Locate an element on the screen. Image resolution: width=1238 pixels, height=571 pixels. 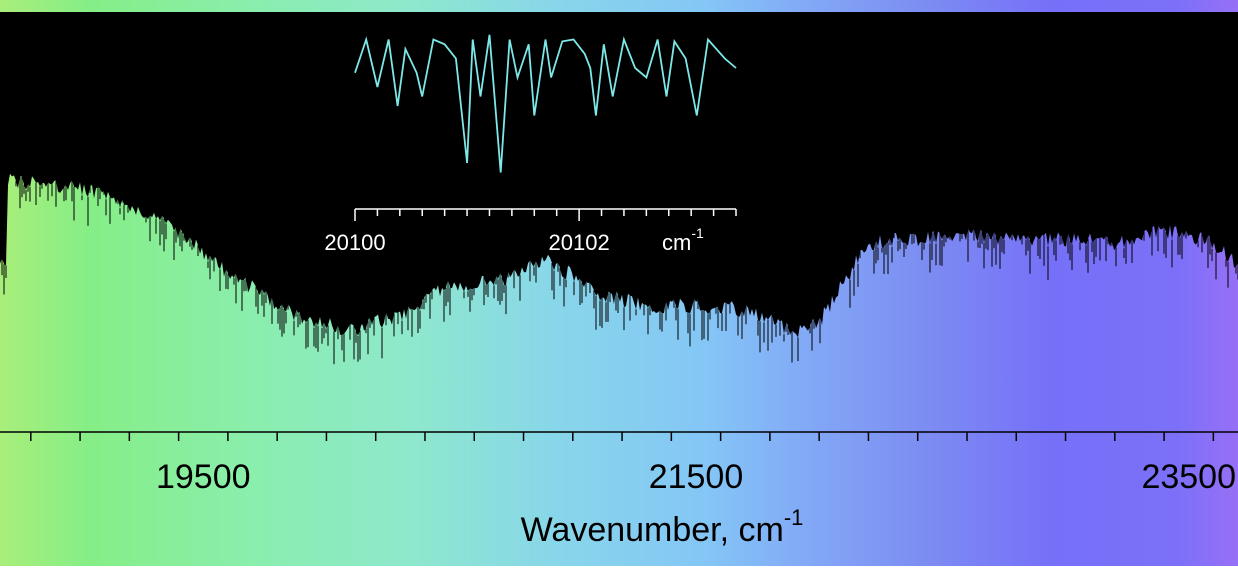
inset-spectrum-line is located at coordinates (545, 103).